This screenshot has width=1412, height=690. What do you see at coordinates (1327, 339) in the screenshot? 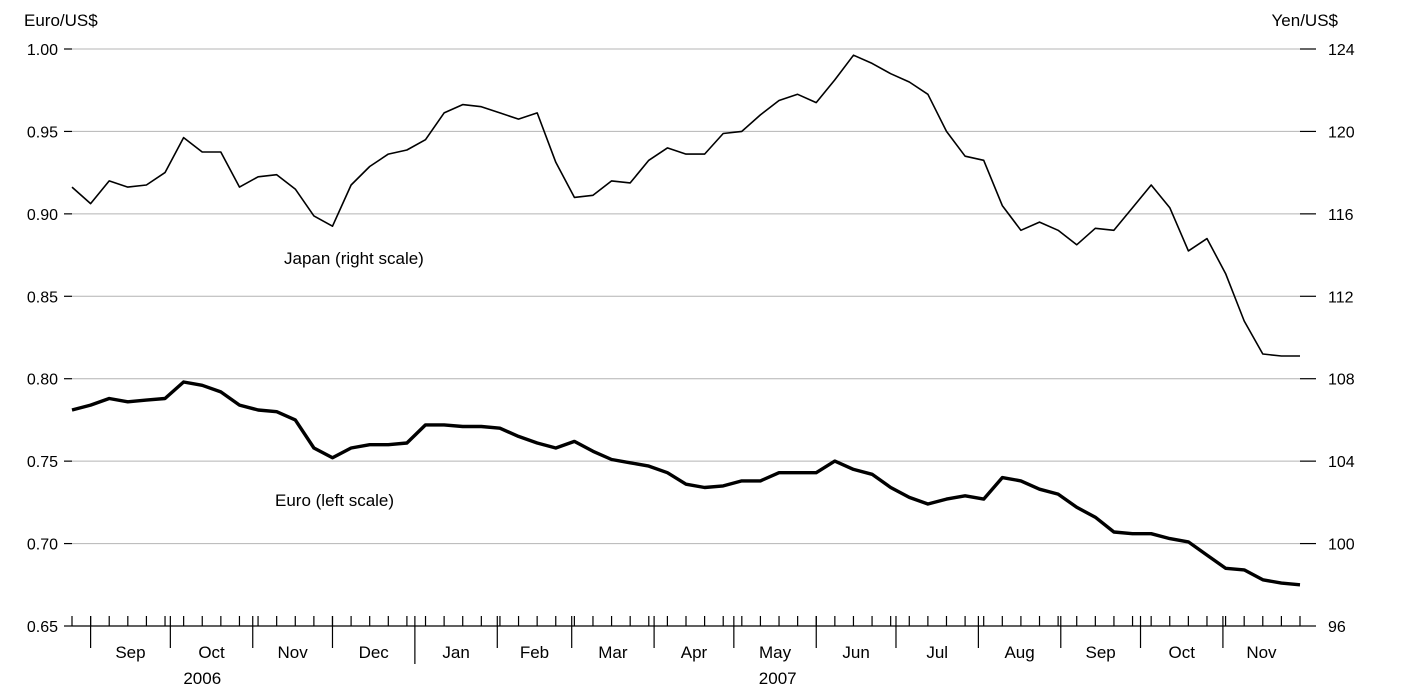
I see `right-axis: 96 100 104 108 112 116 120 124` at bounding box center [1327, 339].